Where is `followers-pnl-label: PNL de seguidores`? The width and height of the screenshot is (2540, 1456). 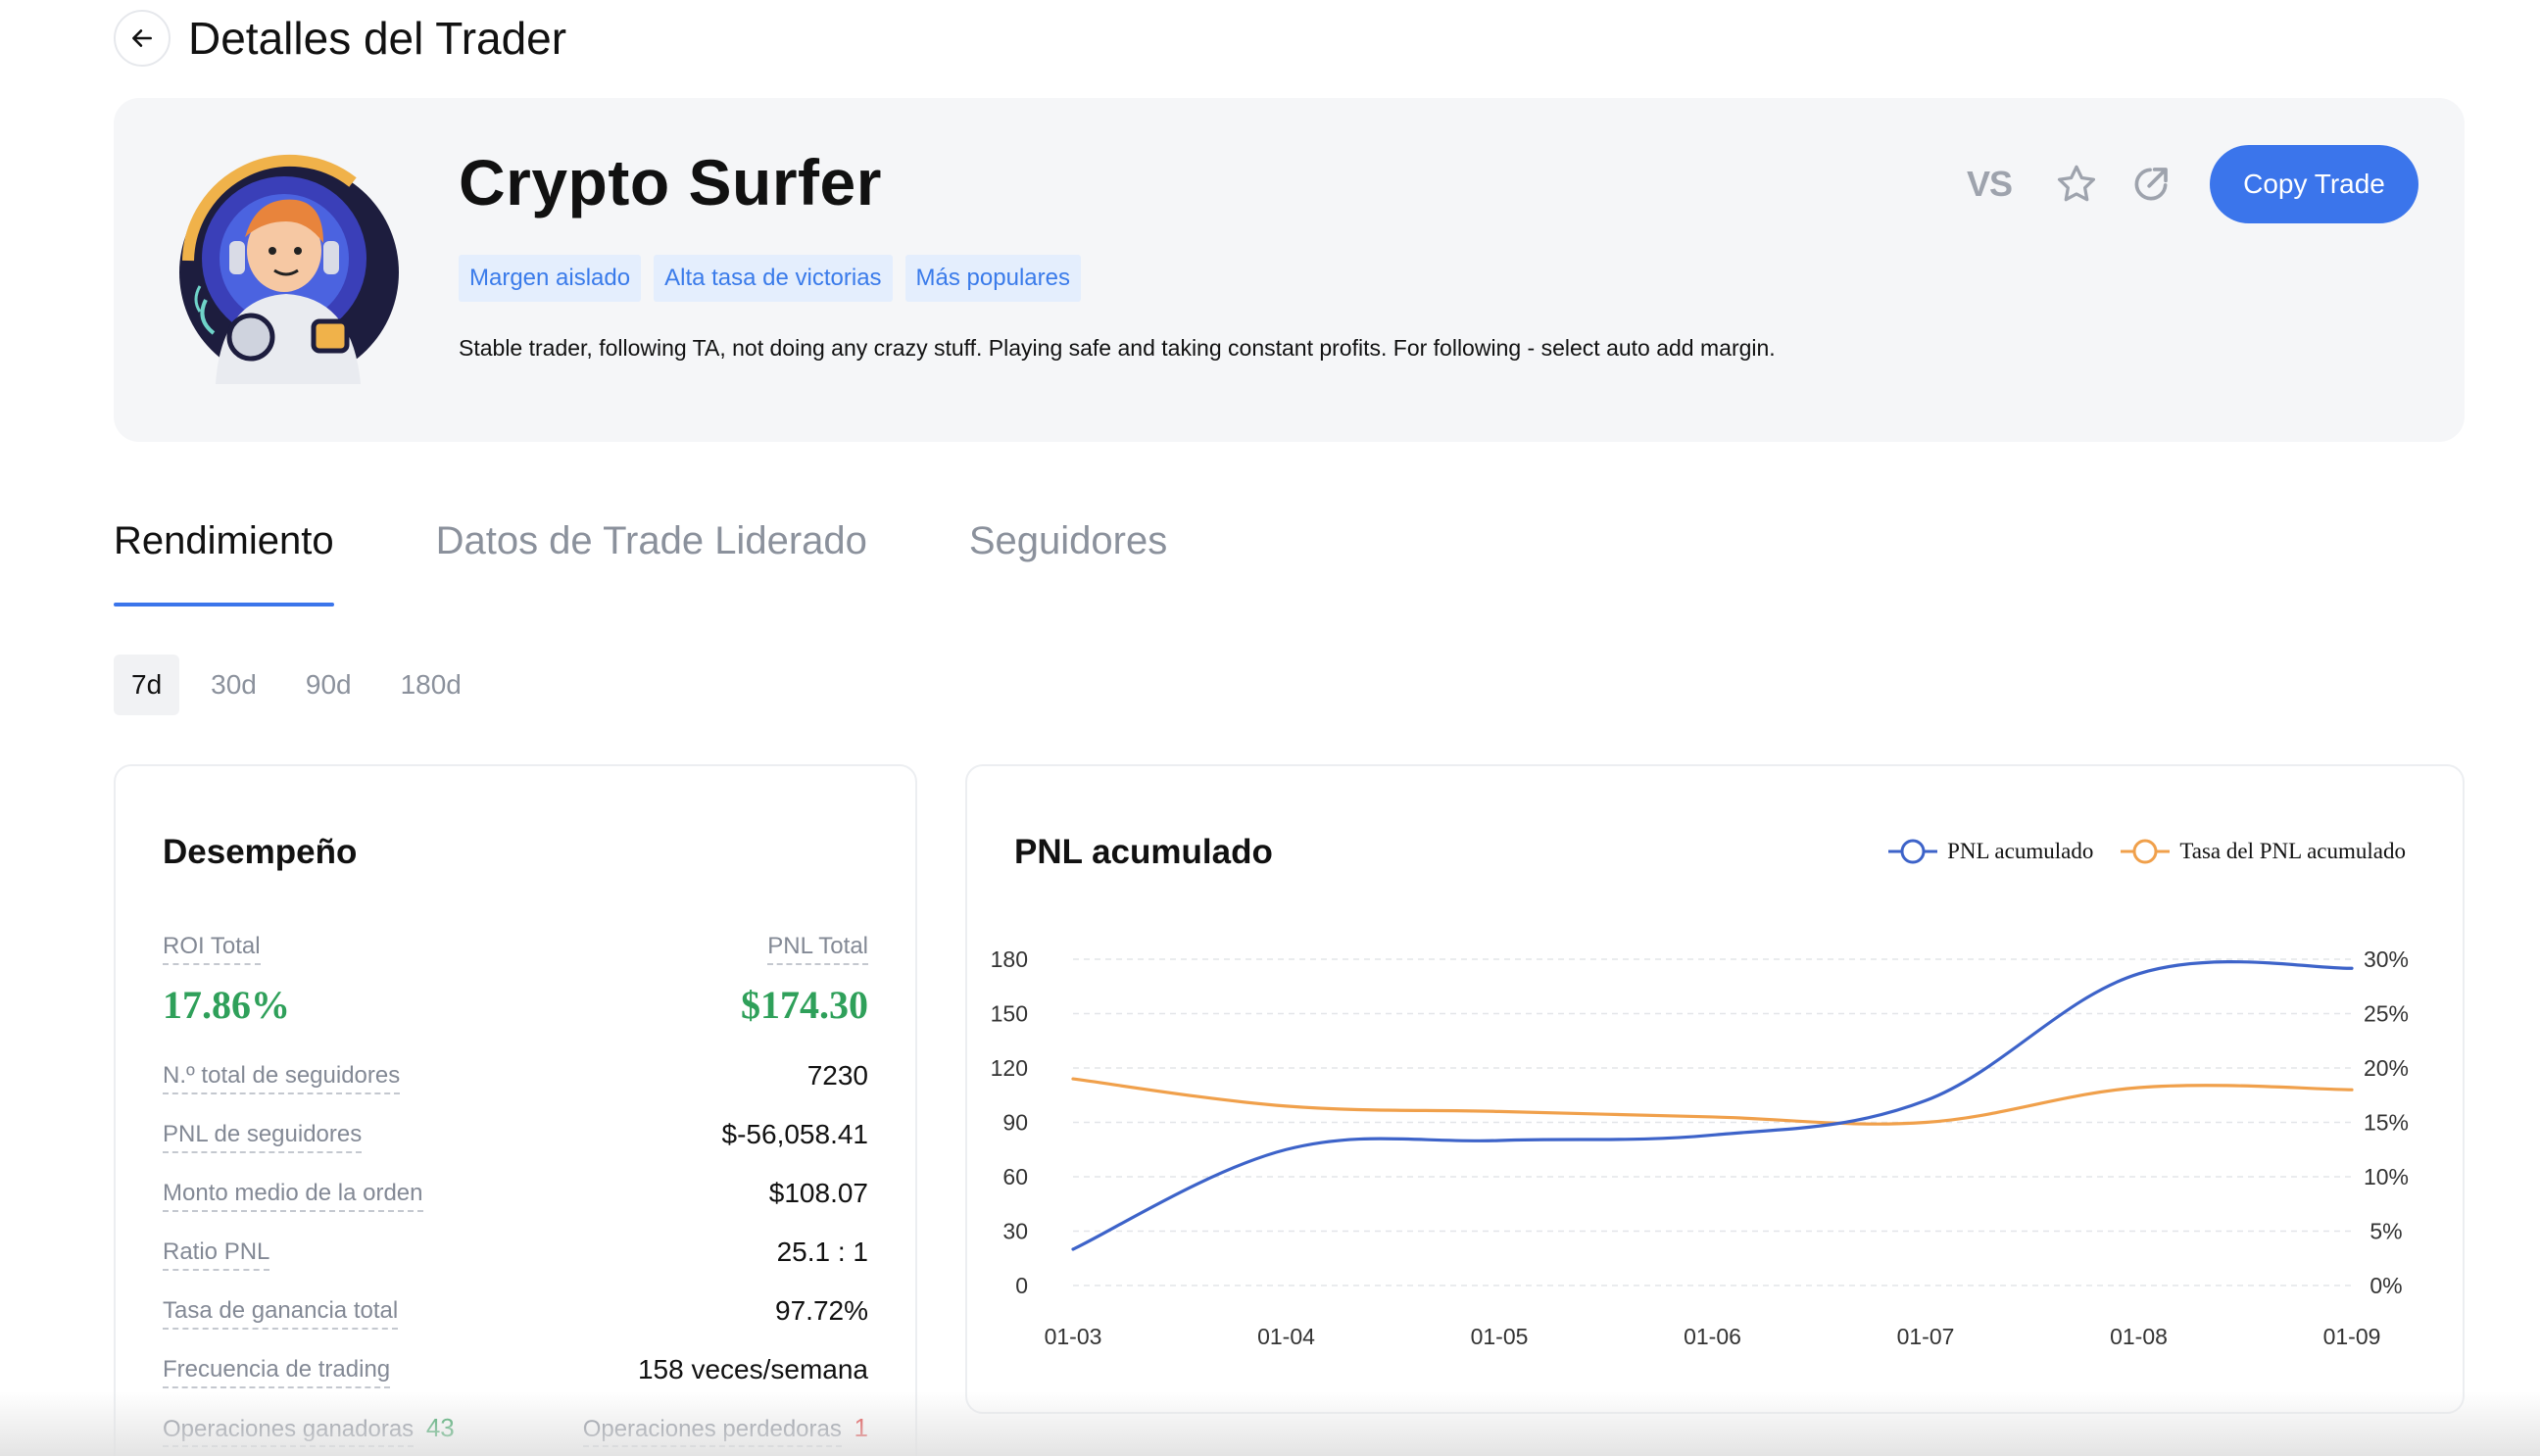 followers-pnl-label: PNL de seguidores is located at coordinates (263, 1137).